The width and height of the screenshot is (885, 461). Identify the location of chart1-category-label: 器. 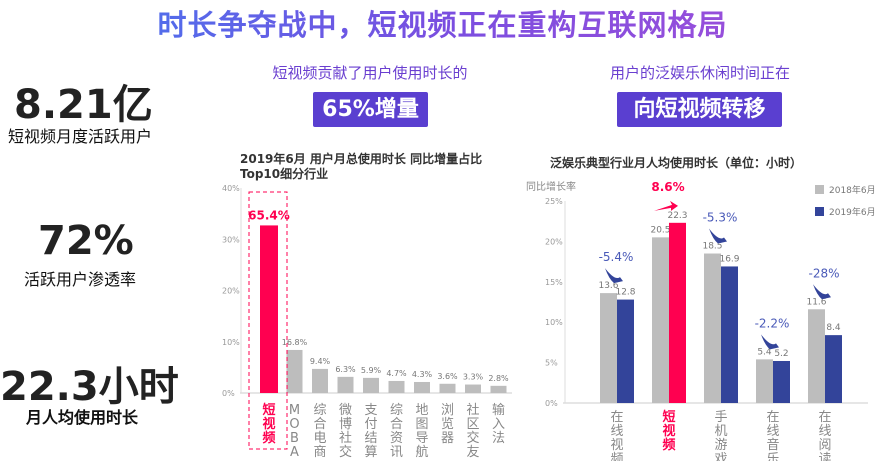
(447, 438).